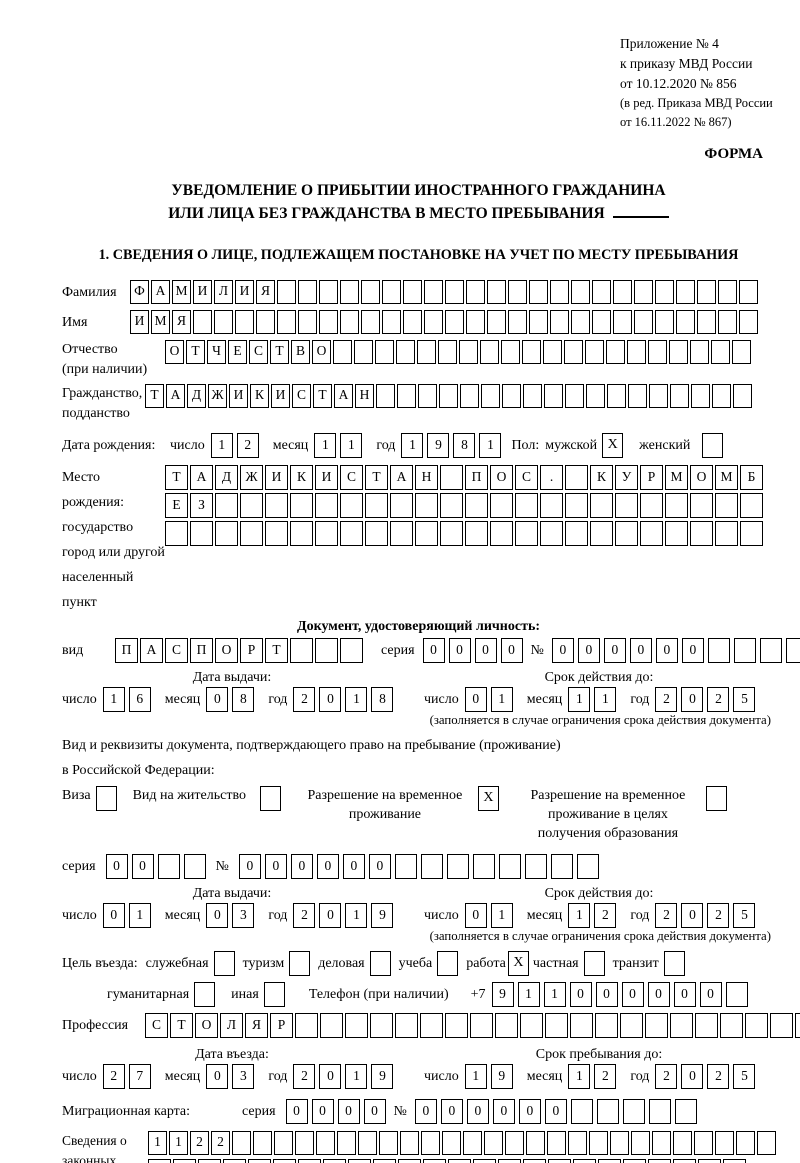  I want to click on purpose-tourism-checkbox, so click(300, 963).